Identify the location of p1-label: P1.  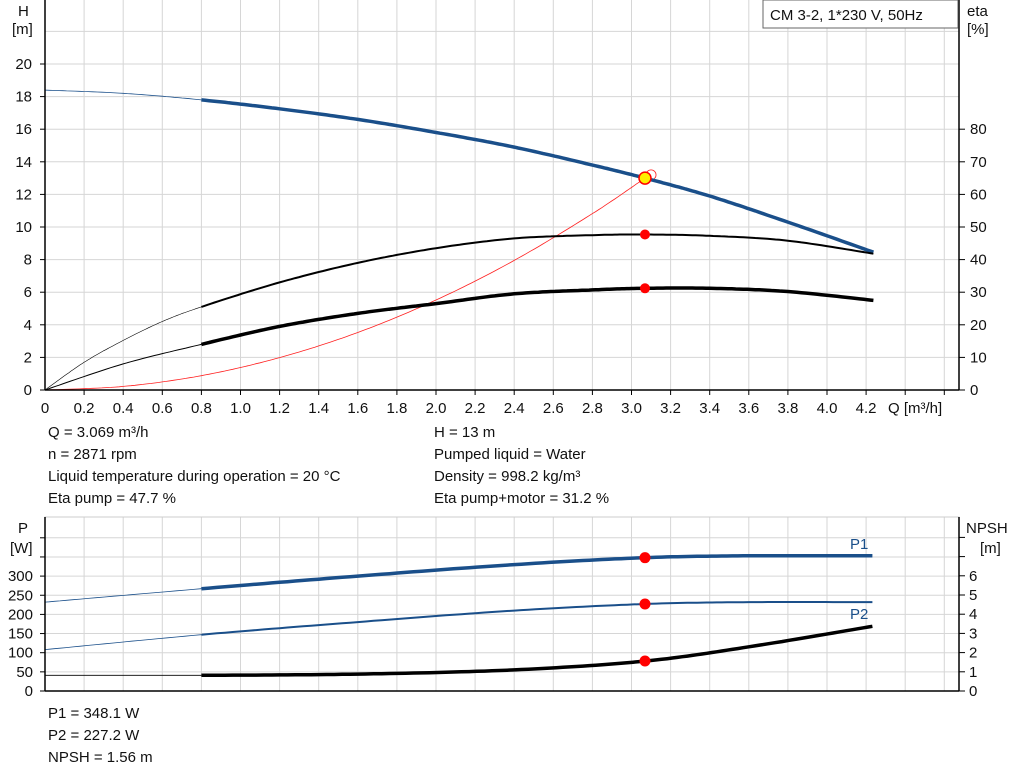
(859, 544).